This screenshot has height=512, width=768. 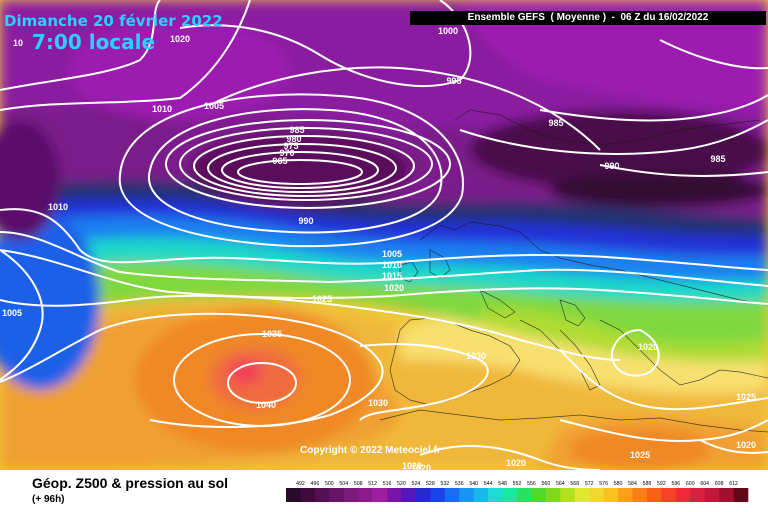 I want to click on legend-tick-label: 604, so click(x=704, y=484).